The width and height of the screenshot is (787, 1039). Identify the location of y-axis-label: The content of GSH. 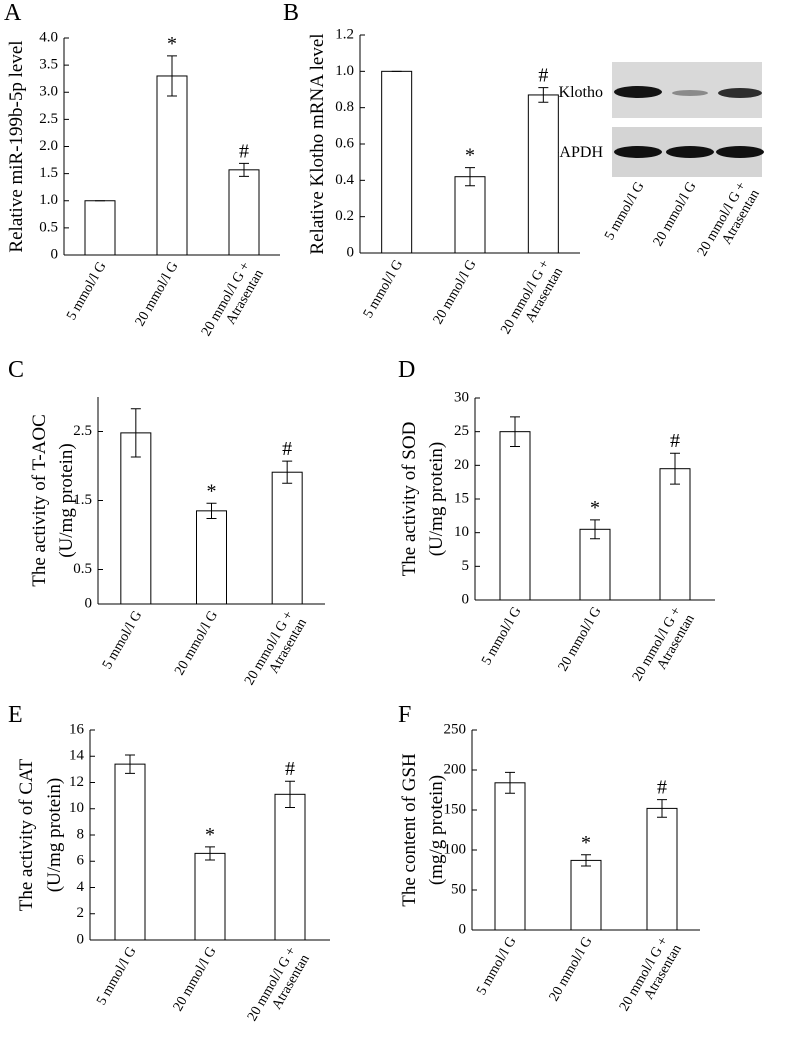
(409, 830).